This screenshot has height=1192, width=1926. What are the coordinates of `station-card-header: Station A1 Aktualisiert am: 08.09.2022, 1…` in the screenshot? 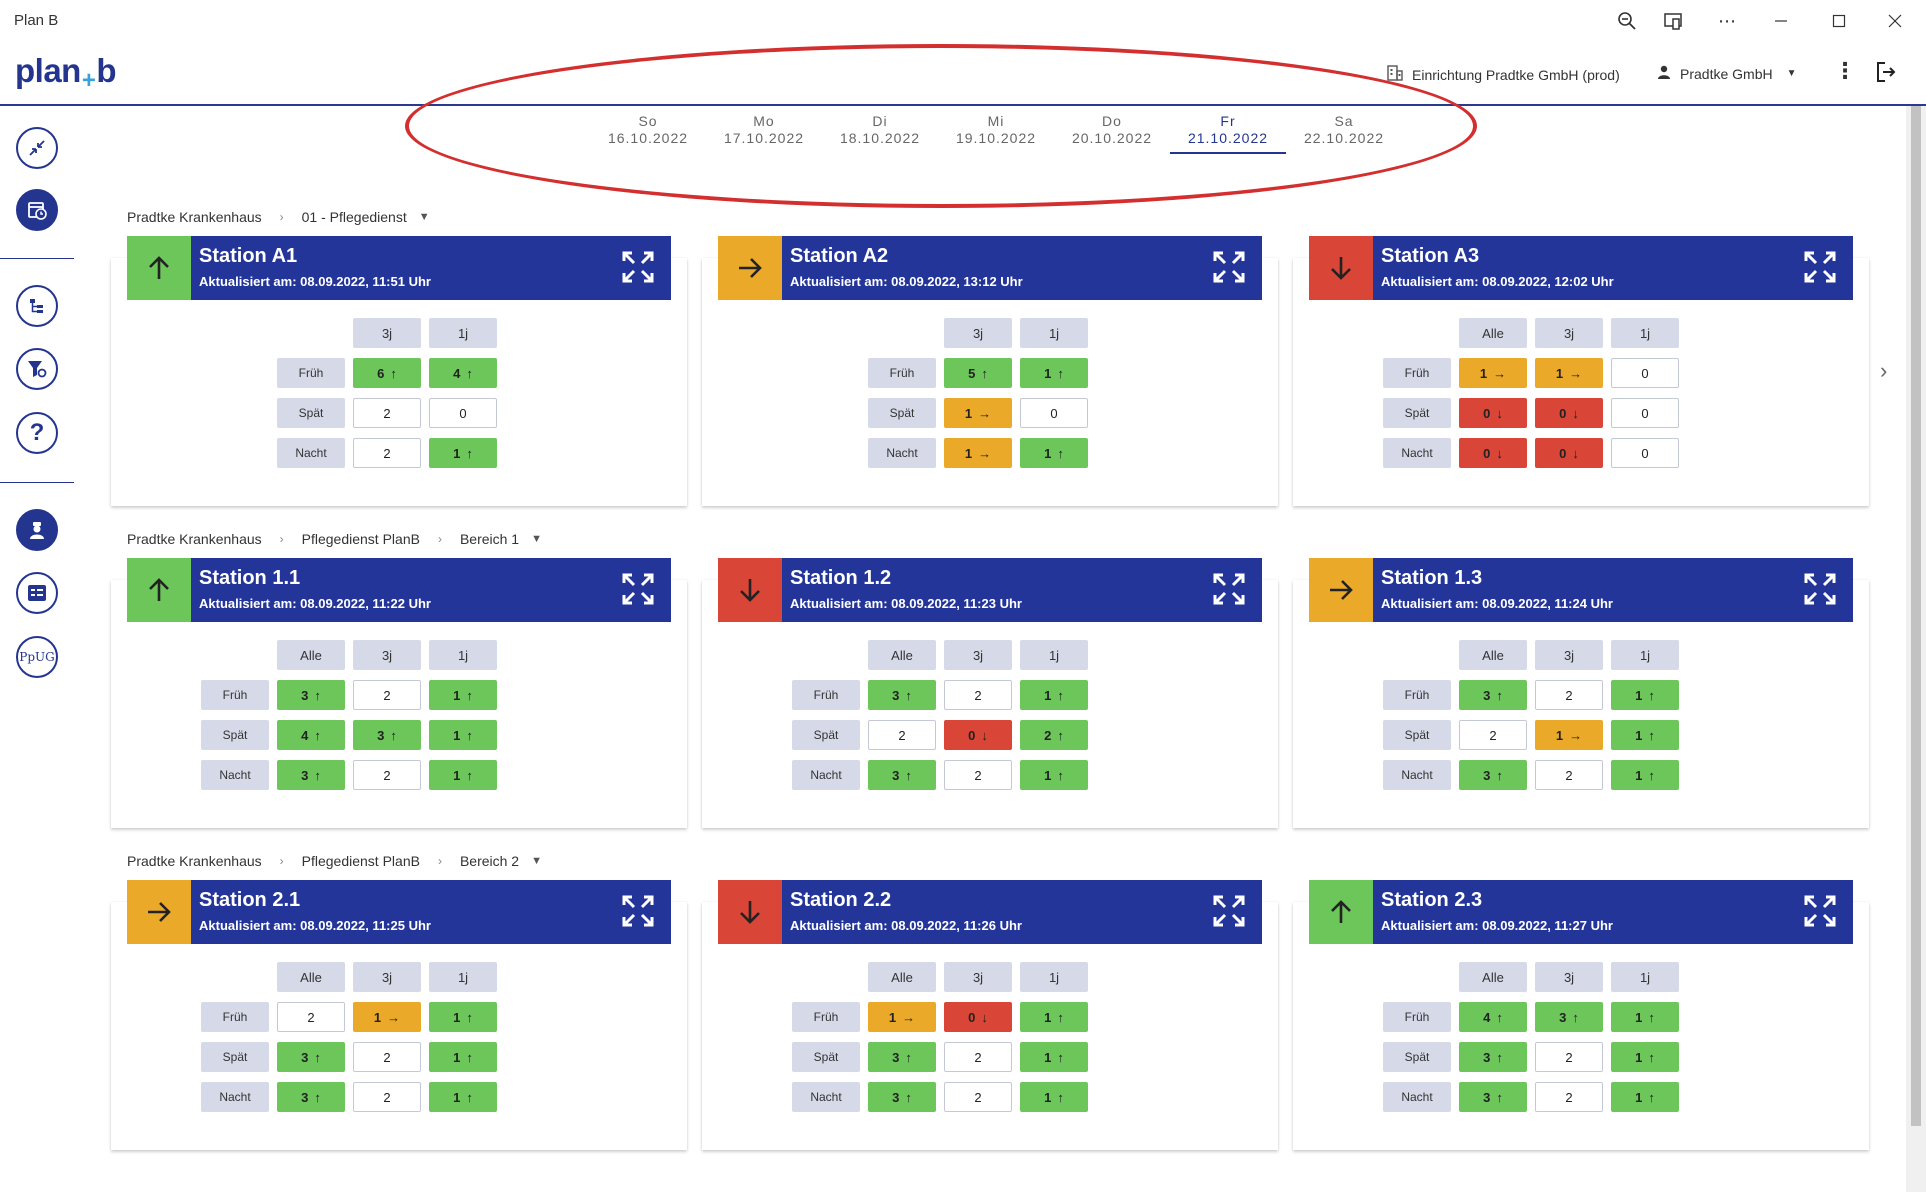 It's located at (399, 268).